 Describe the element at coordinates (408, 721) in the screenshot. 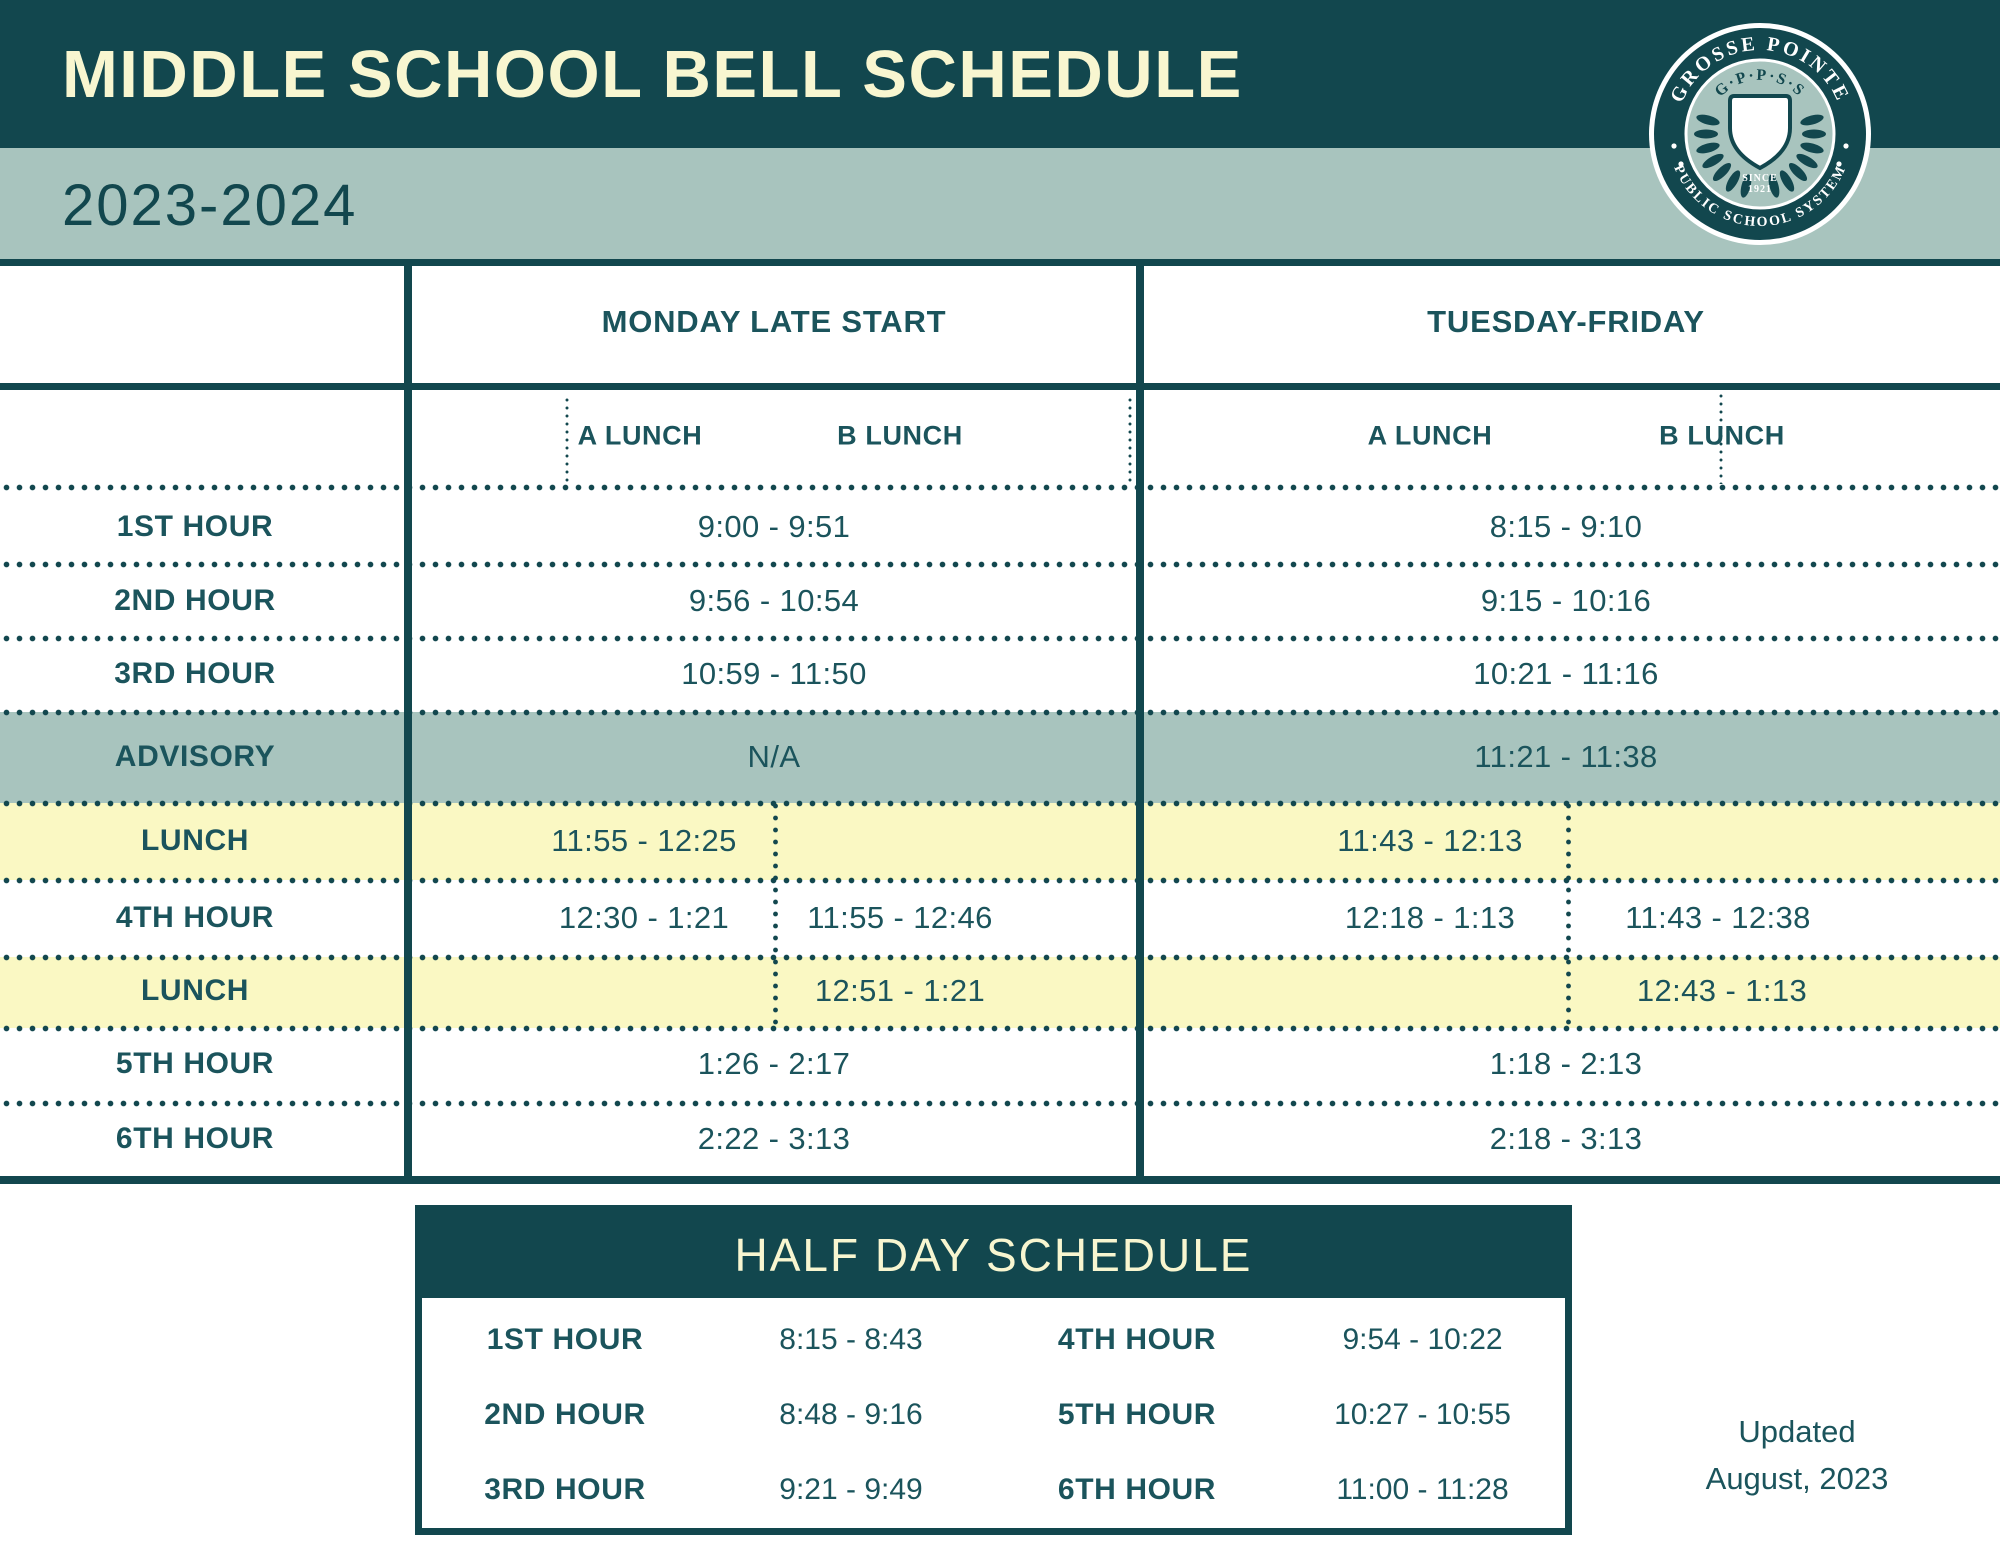

I see `label-column-border` at that location.